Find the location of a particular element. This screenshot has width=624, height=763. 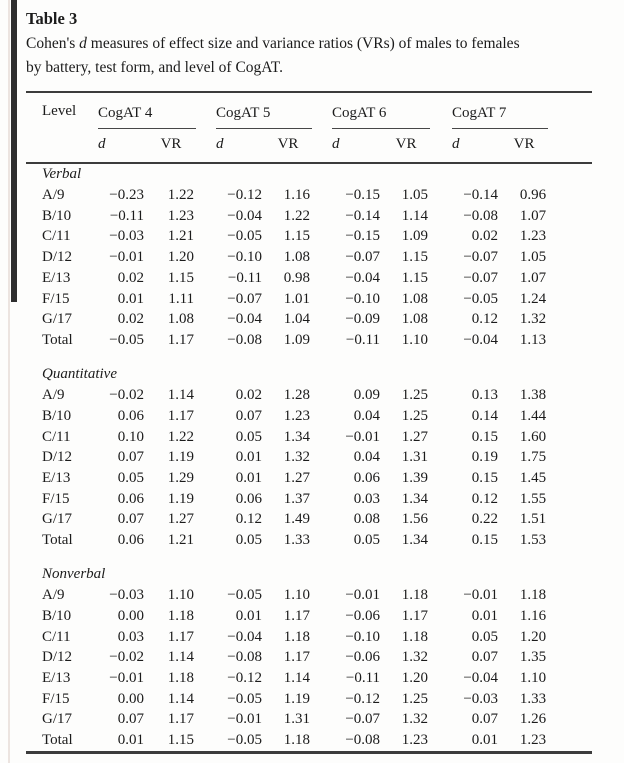

cell-level: F/15 is located at coordinates (56, 298).